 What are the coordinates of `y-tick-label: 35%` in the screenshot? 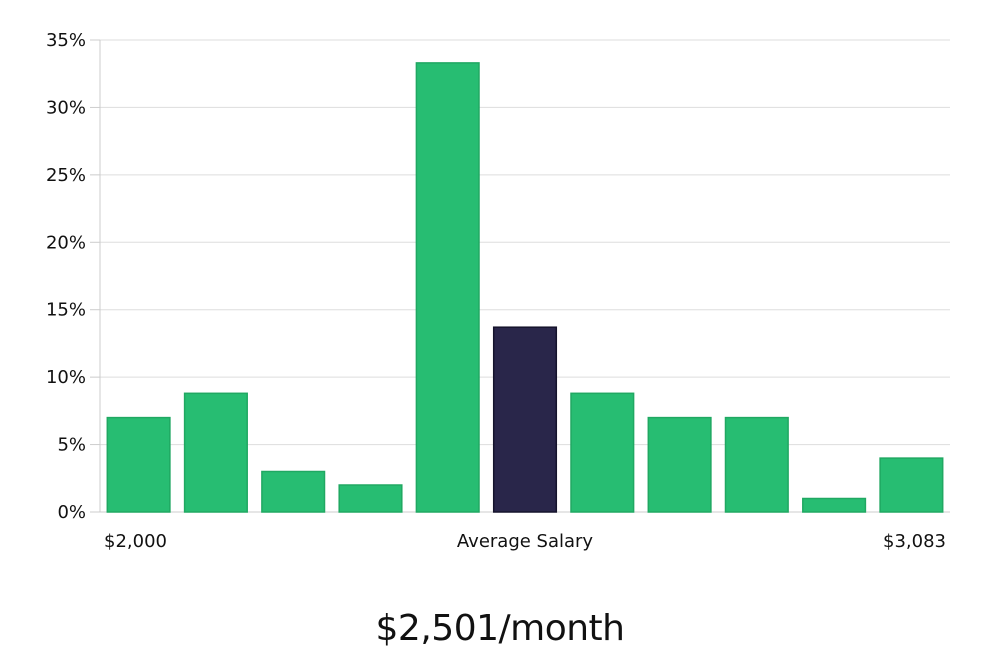 It's located at (66, 40).